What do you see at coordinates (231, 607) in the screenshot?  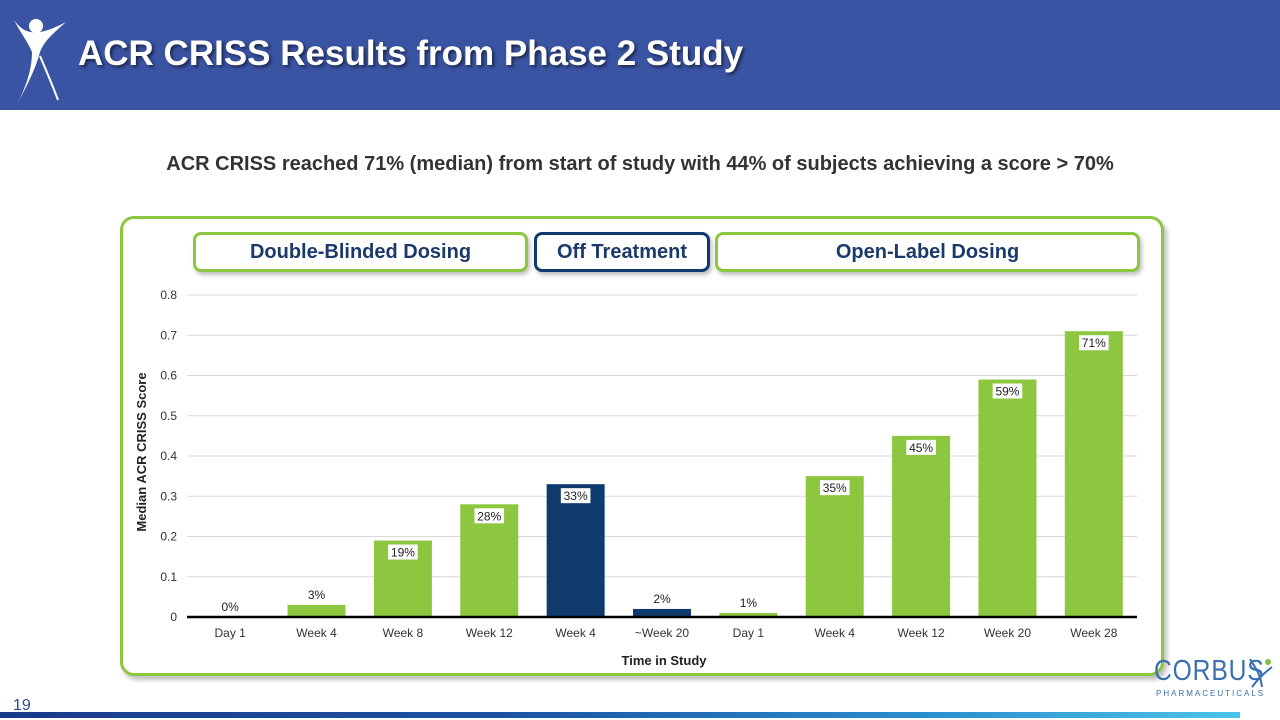 I see `data-label: 0%` at bounding box center [231, 607].